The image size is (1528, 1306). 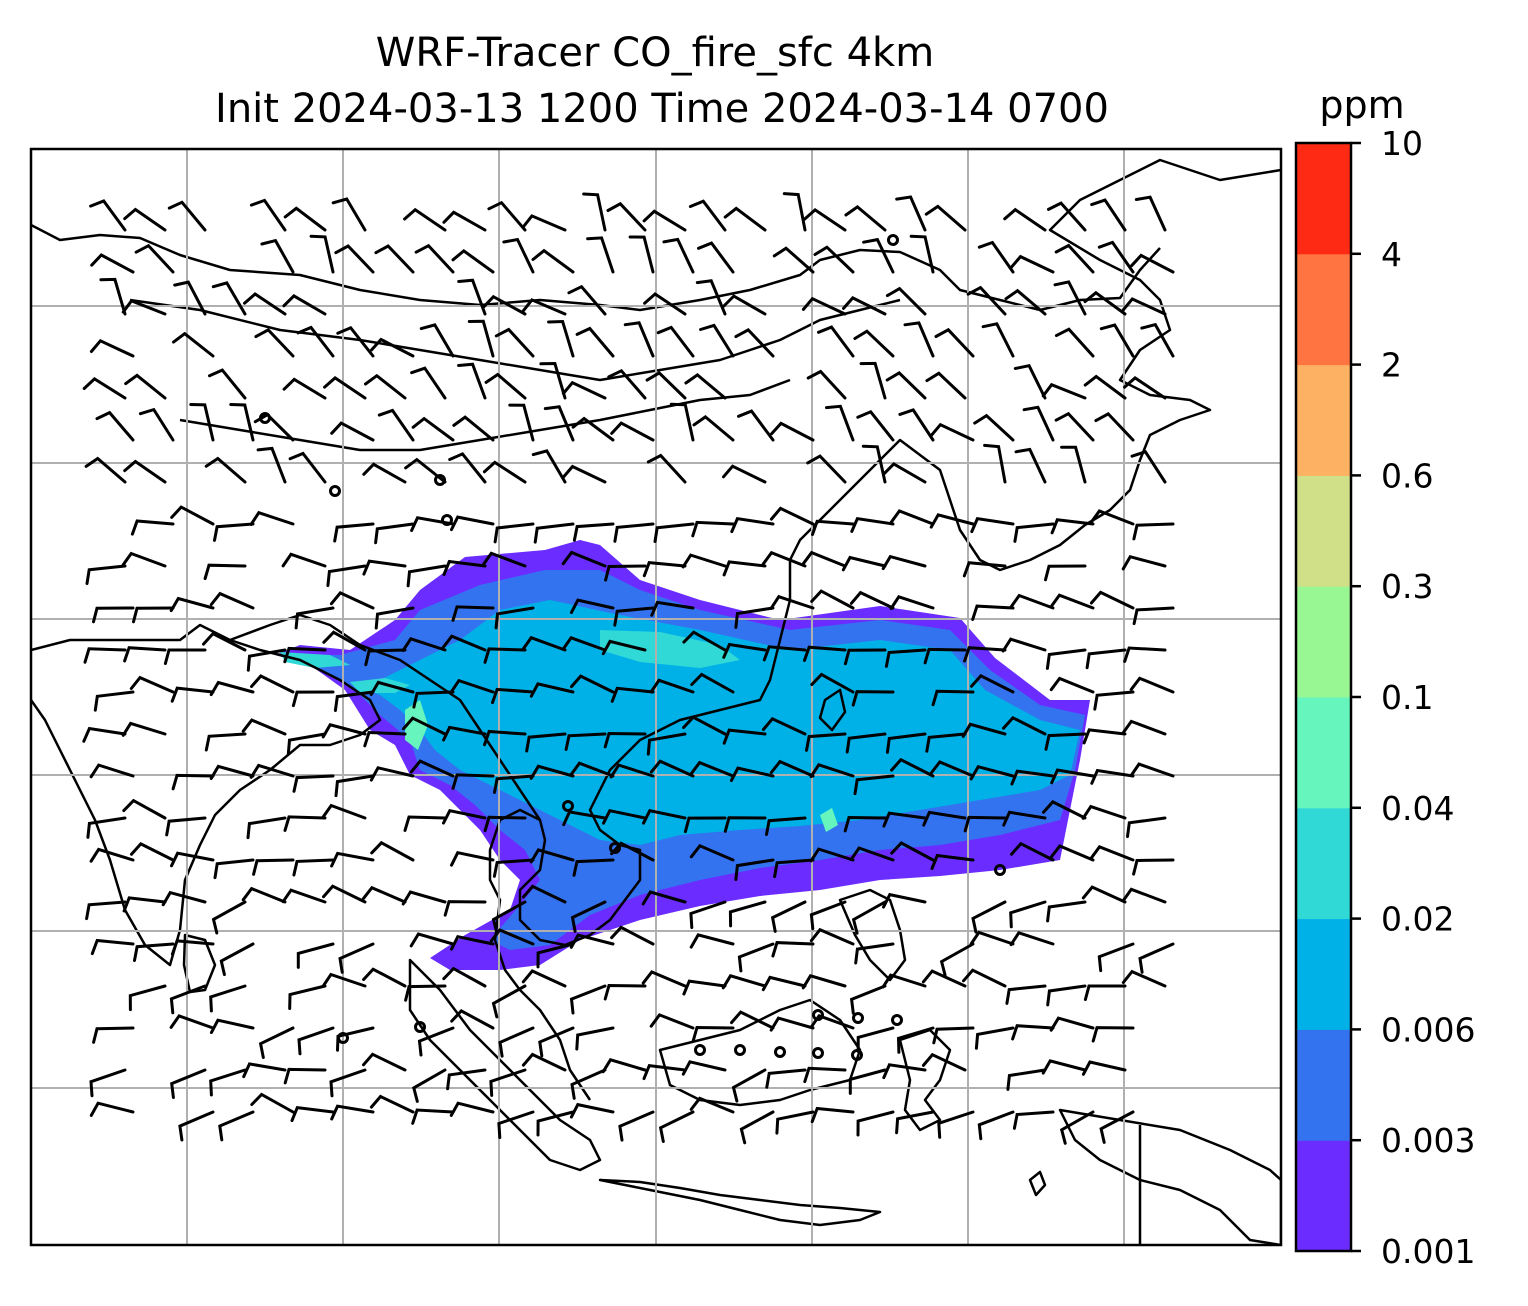 What do you see at coordinates (505, 1065) in the screenshot?
I see `coastline-sumatra` at bounding box center [505, 1065].